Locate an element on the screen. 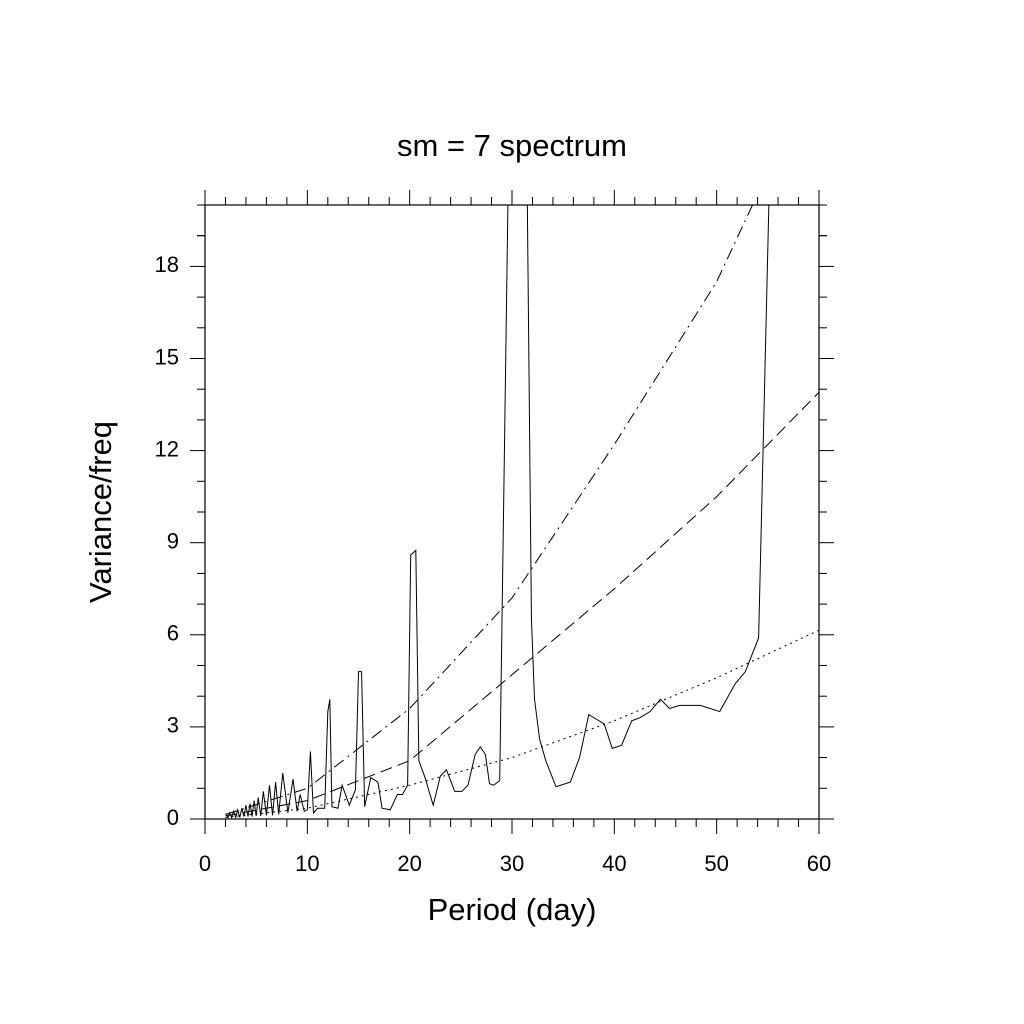 The height and width of the screenshot is (1024, 1024). y-tick-label: 12 is located at coordinates (167, 448).